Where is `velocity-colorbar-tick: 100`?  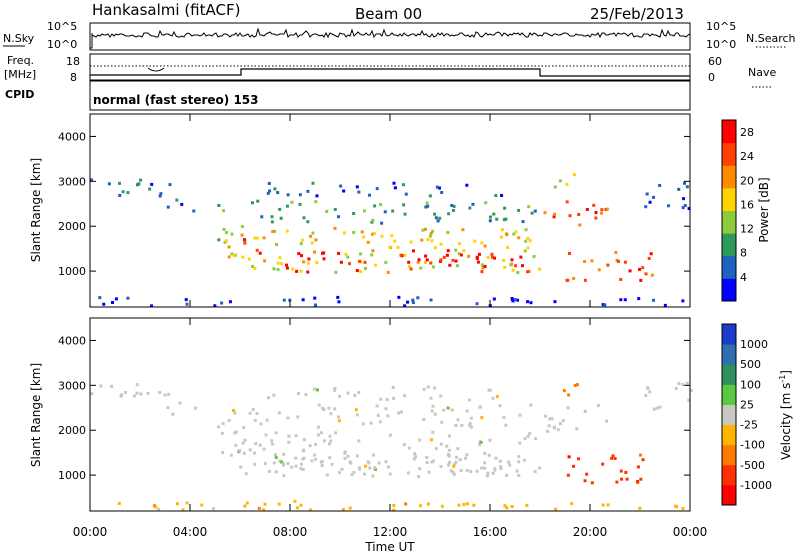
velocity-colorbar-tick: 100 is located at coordinates (750, 384).